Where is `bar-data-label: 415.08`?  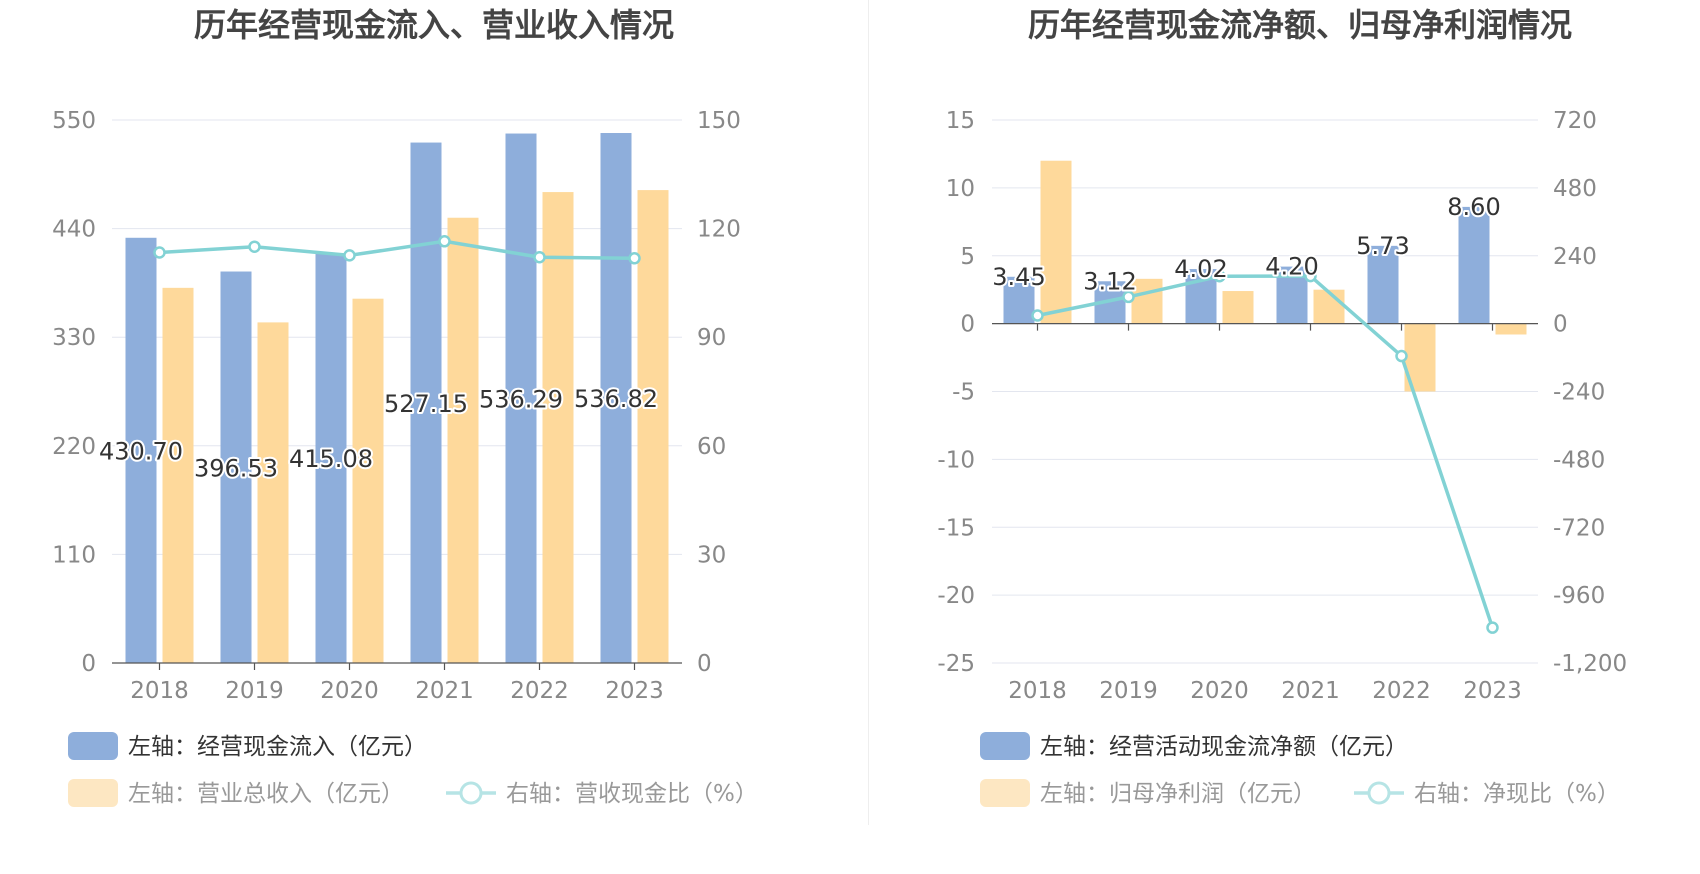
bar-data-label: 415.08 is located at coordinates (331, 459).